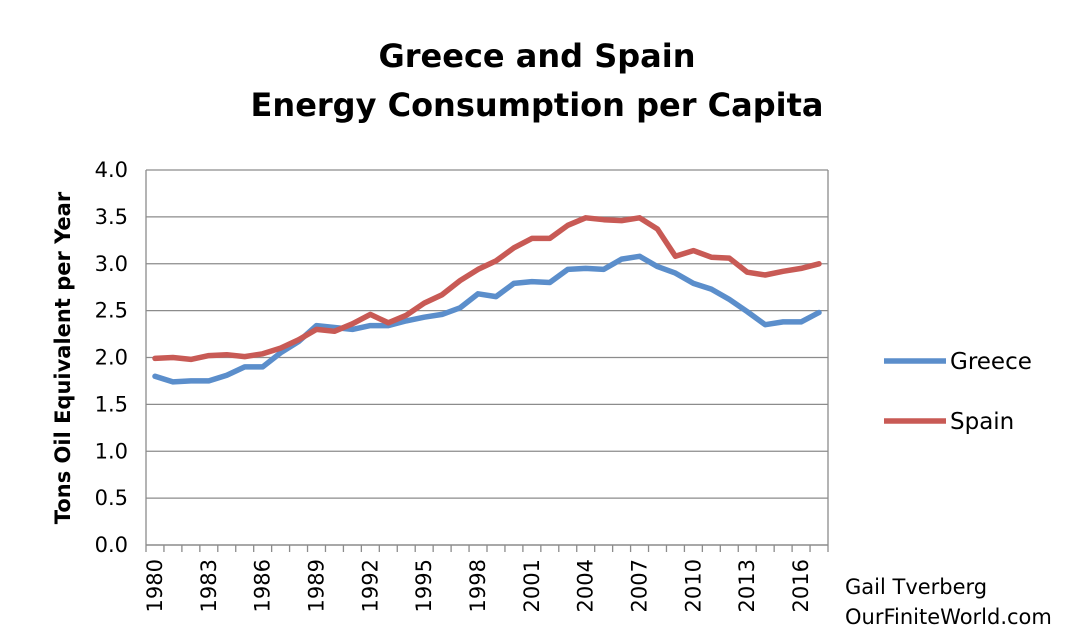 The width and height of the screenshot is (1074, 642). I want to click on x-tick-label: 2010, so click(693, 585).